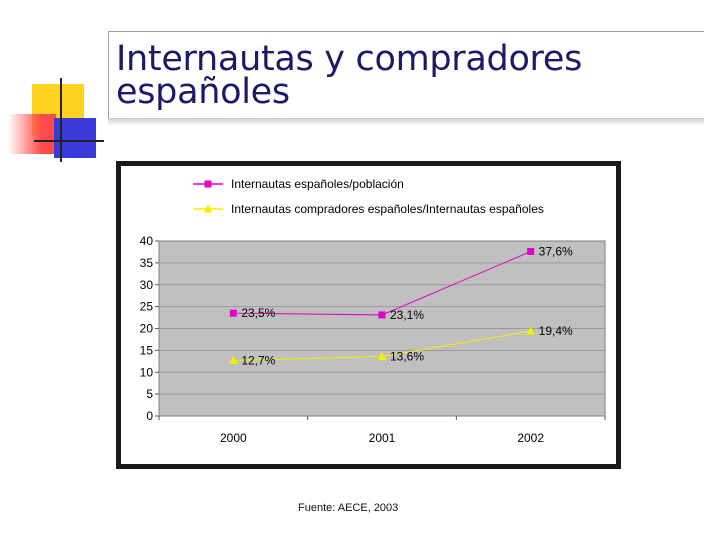 Image resolution: width=720 pixels, height=540 pixels. What do you see at coordinates (406, 122) in the screenshot?
I see `title-shadow` at bounding box center [406, 122].